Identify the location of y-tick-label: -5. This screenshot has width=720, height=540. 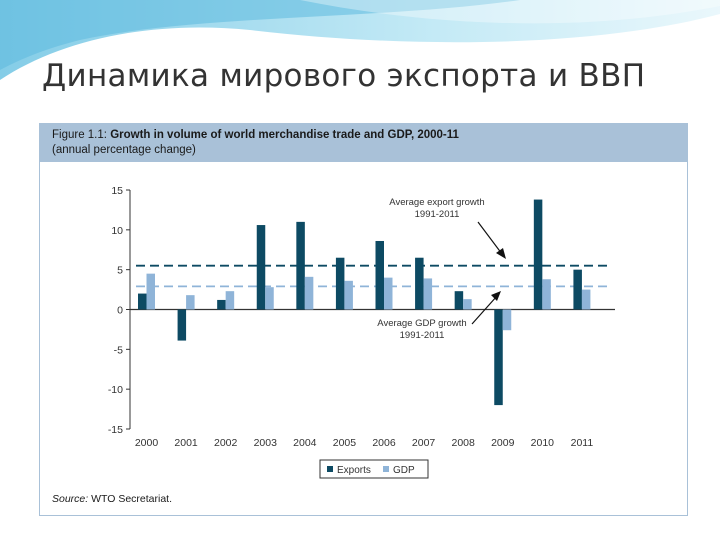
(118, 350).